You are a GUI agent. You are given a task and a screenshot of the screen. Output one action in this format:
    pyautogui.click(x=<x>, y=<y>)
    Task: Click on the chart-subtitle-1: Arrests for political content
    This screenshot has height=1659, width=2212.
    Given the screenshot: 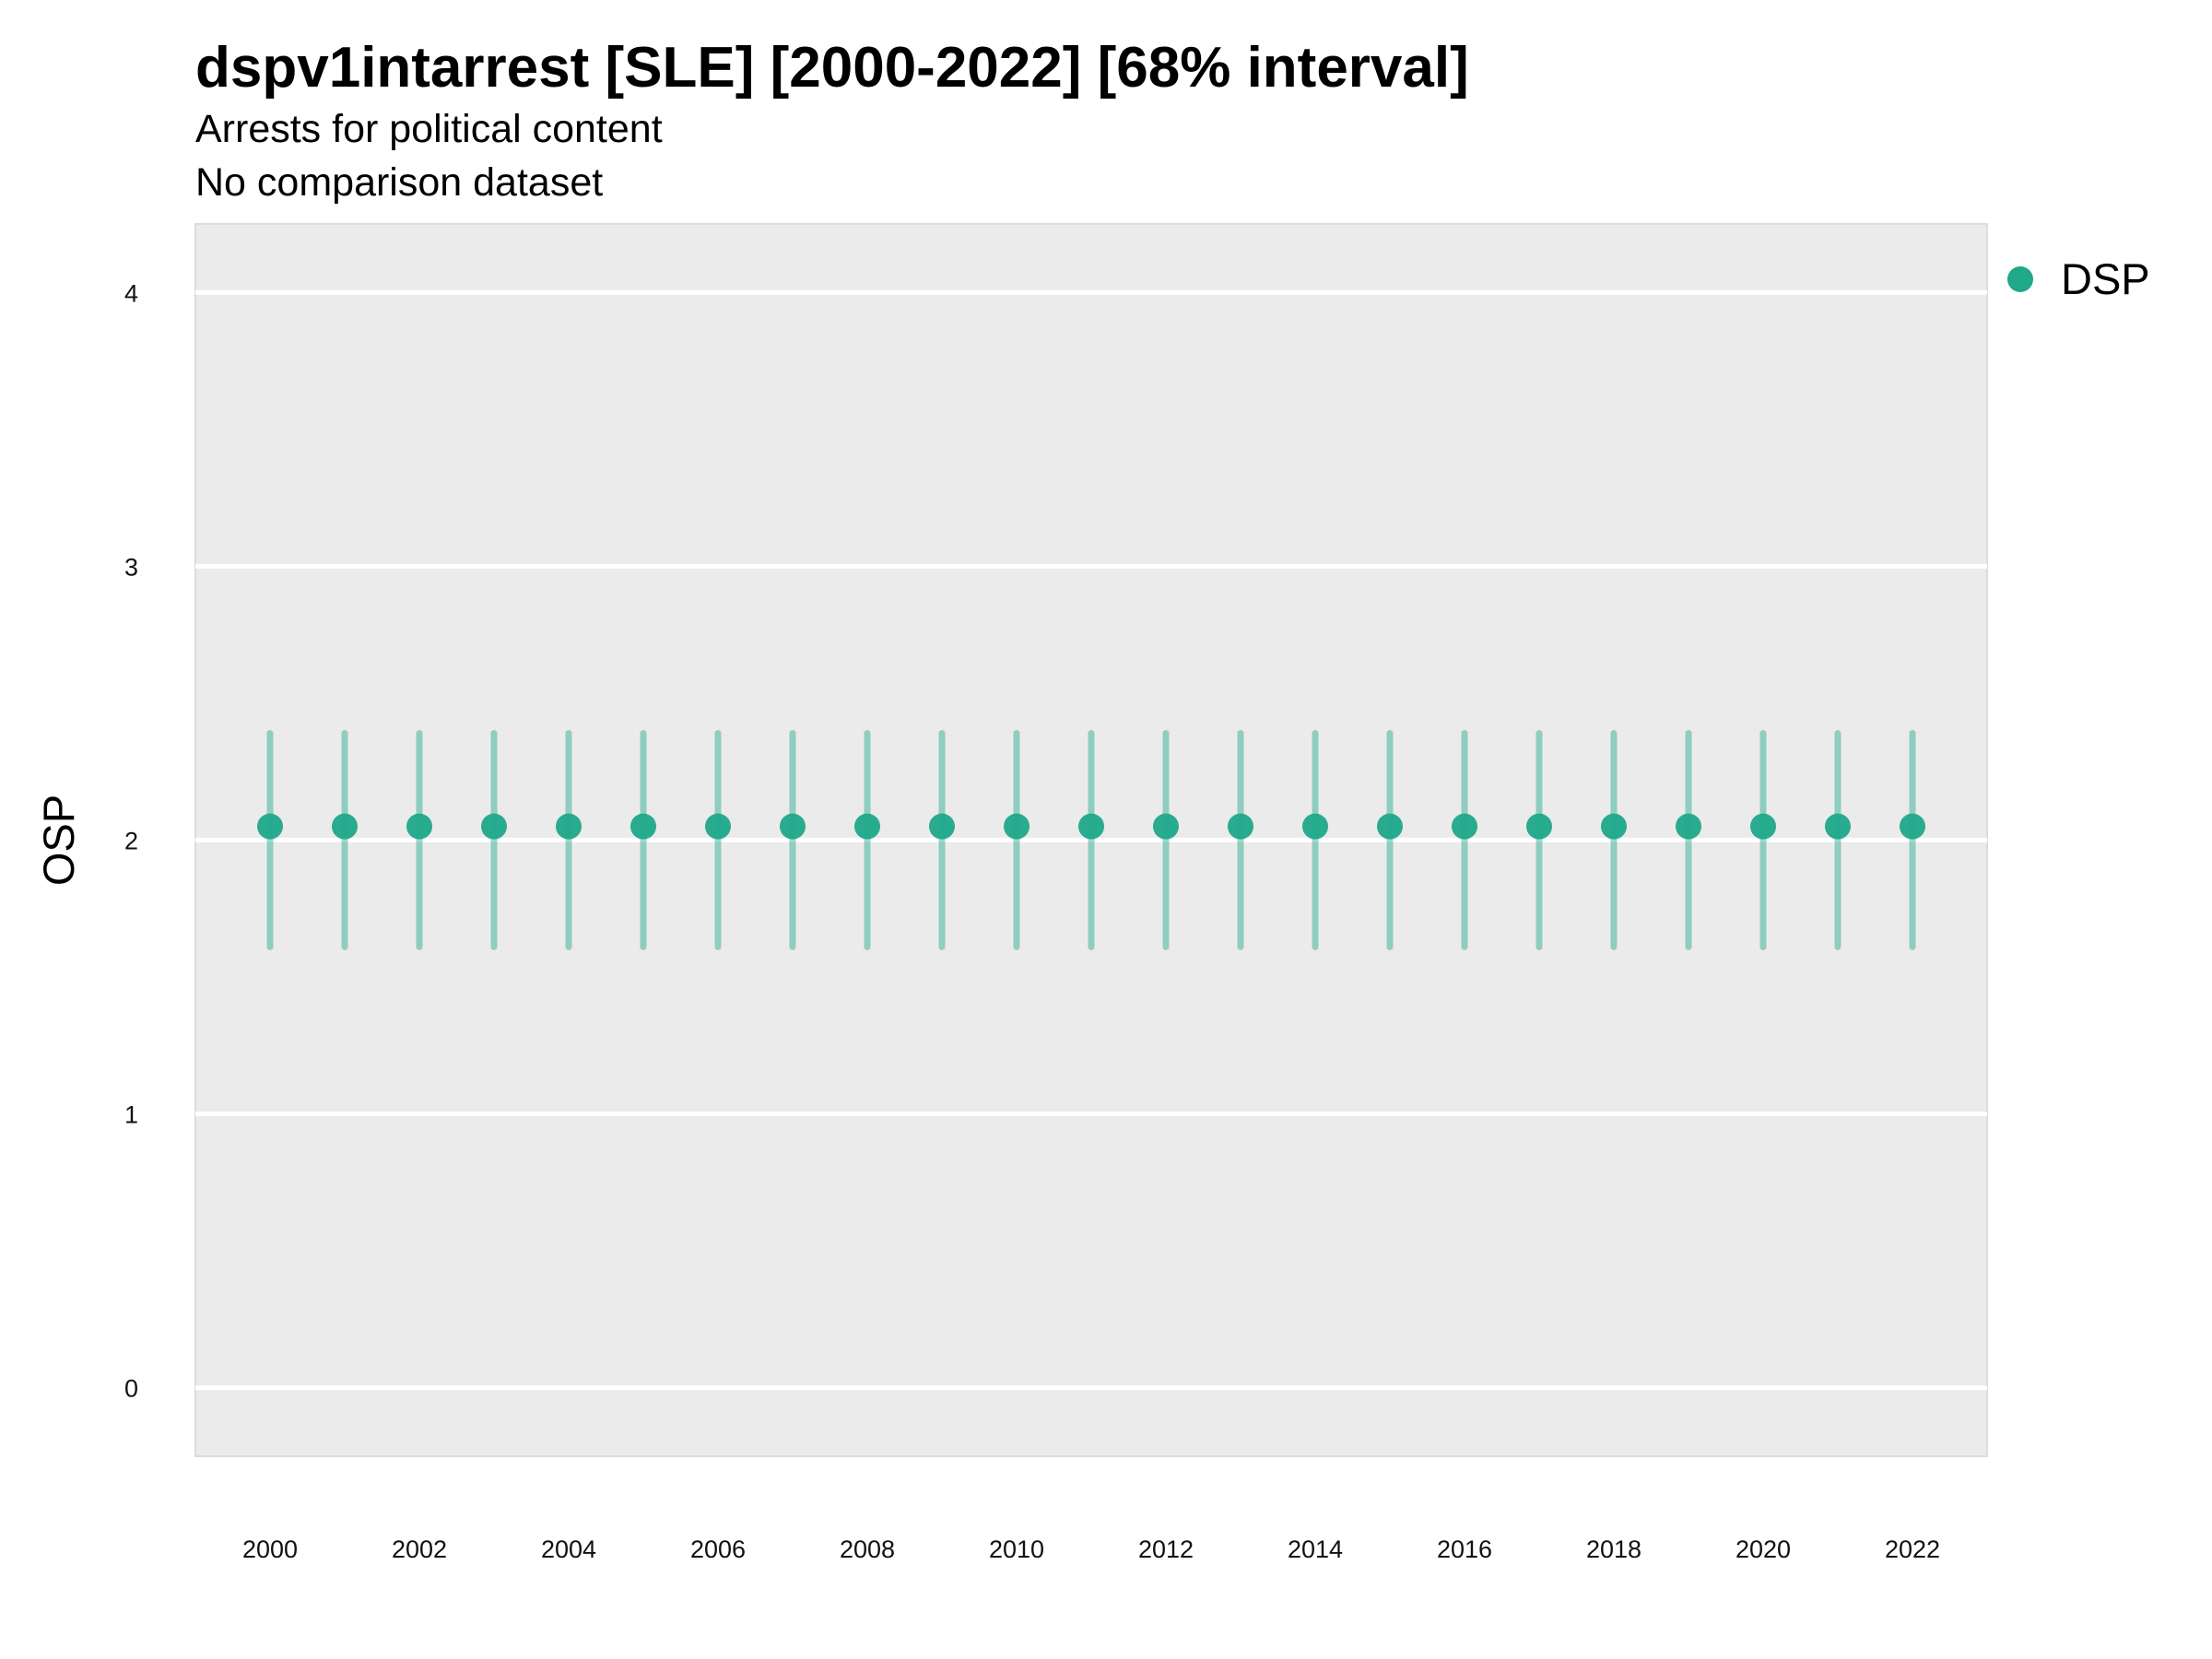 What is the action you would take?
    pyautogui.click(x=429, y=129)
    